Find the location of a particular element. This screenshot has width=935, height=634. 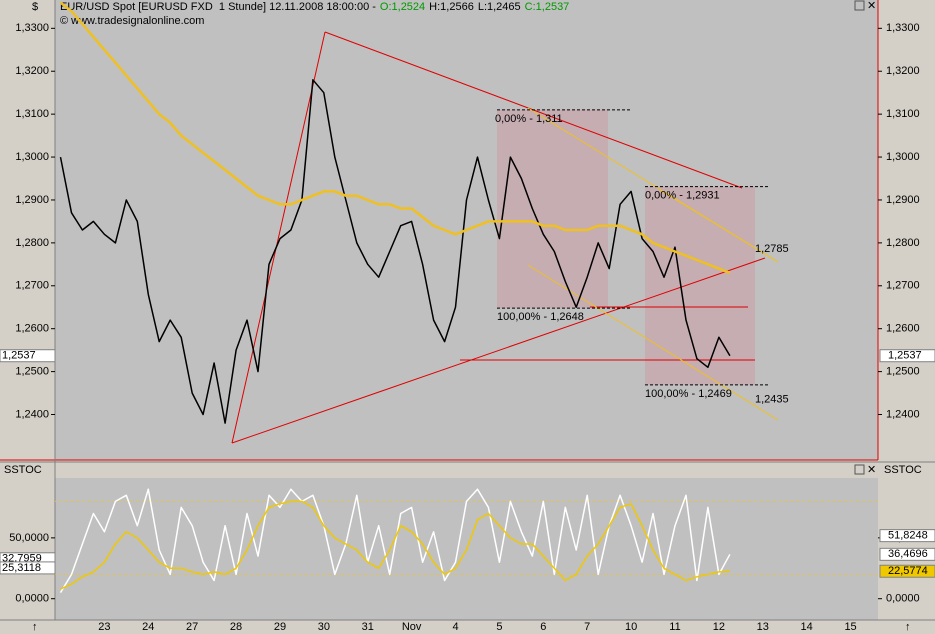

value-marker-label: 36,4696 is located at coordinates (908, 554).